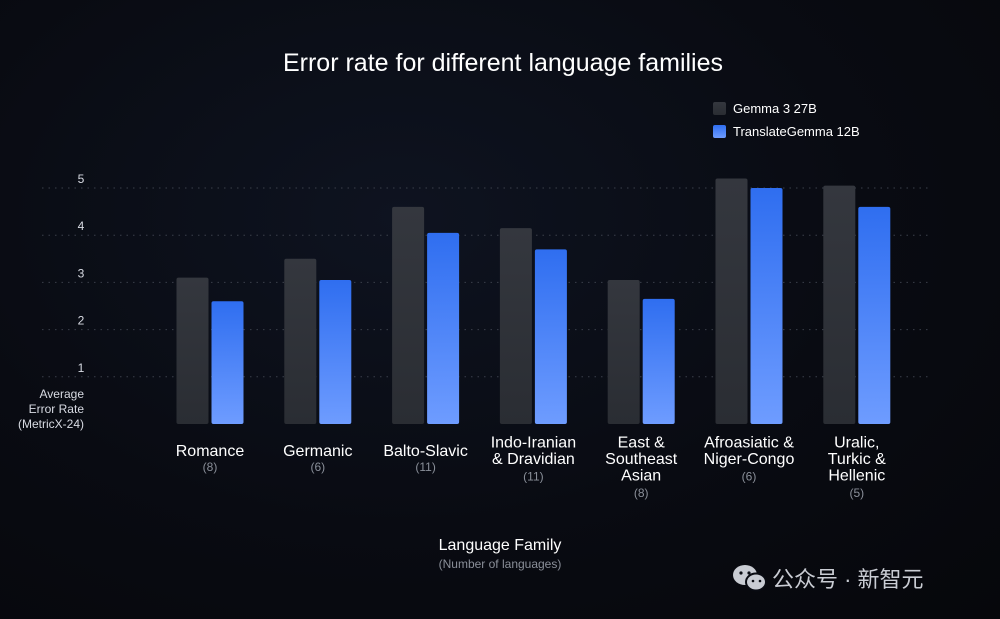  Describe the element at coordinates (856, 443) in the screenshot. I see `category-name: Uralic,` at that location.